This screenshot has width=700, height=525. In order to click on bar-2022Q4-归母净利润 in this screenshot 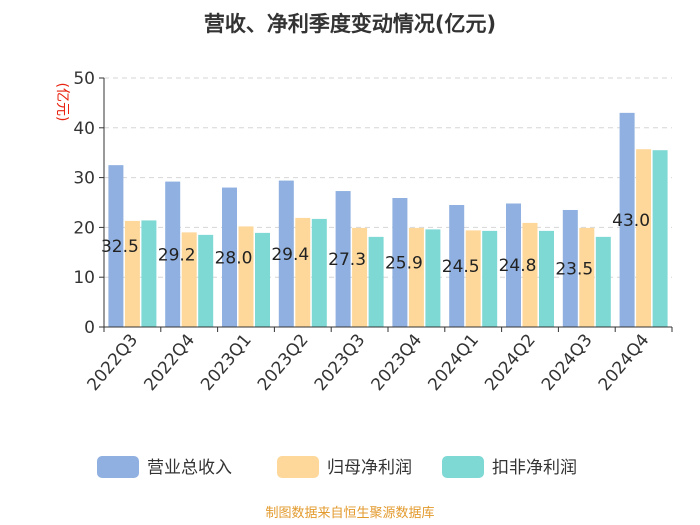, I will do `click(189, 279)`.